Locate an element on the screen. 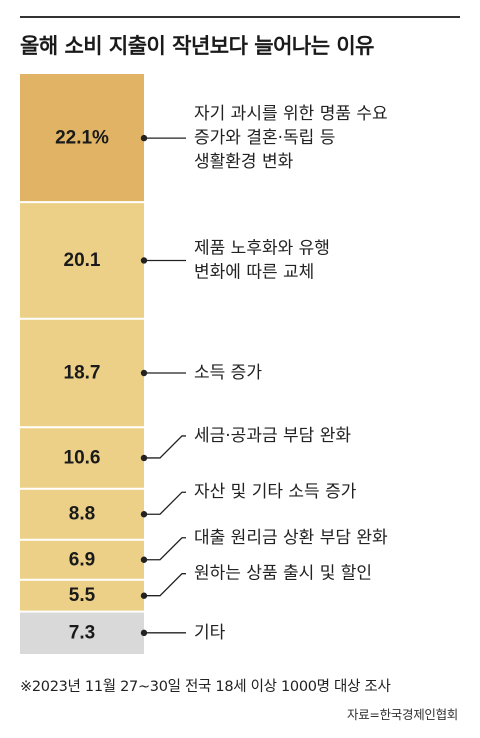  value-label: 7.3 is located at coordinates (82, 632).